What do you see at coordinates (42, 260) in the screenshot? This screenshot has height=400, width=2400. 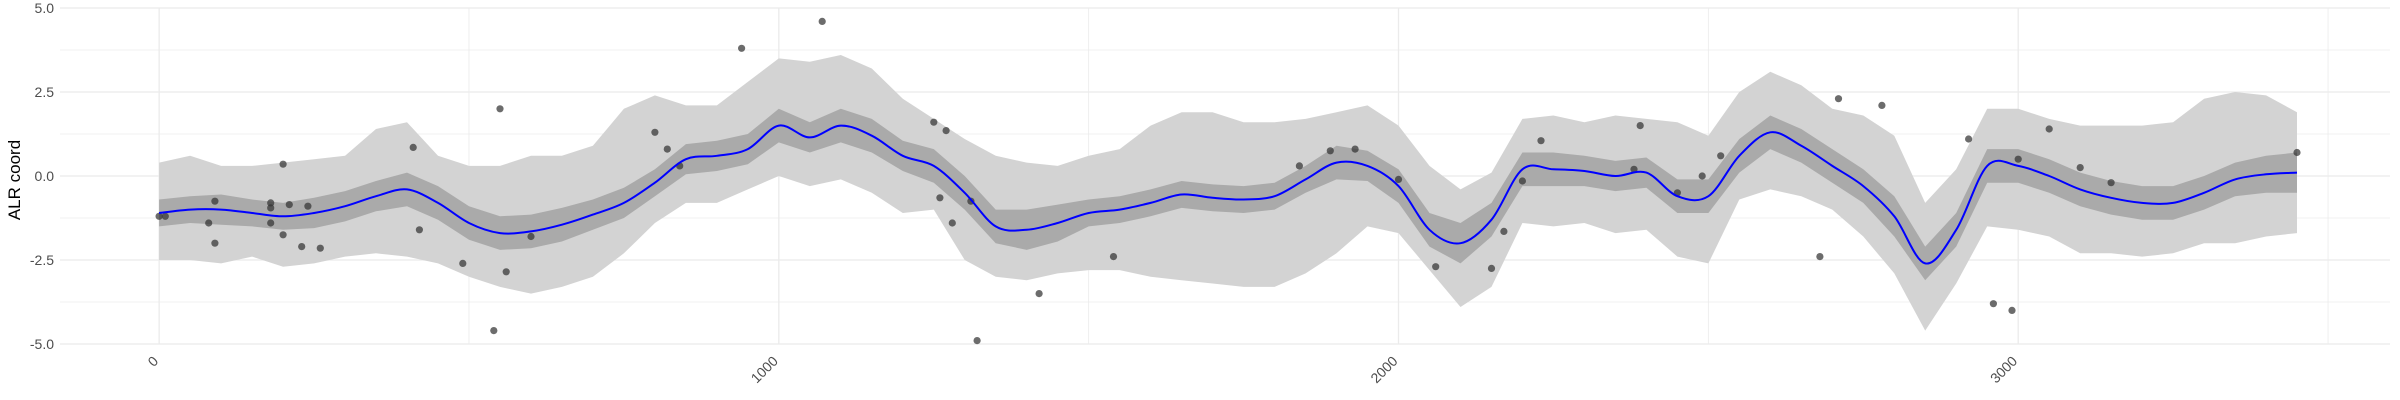 I see `y-tick-label: -2.5` at bounding box center [42, 260].